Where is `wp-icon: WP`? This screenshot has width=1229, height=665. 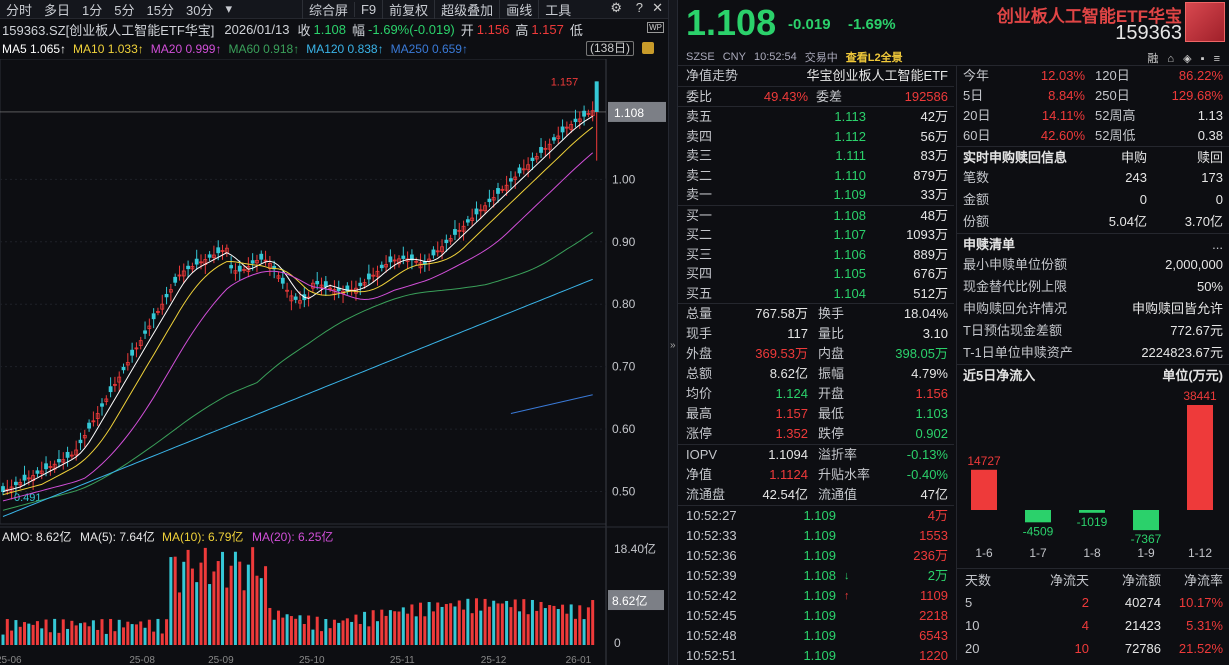 wp-icon: WP is located at coordinates (655, 27).